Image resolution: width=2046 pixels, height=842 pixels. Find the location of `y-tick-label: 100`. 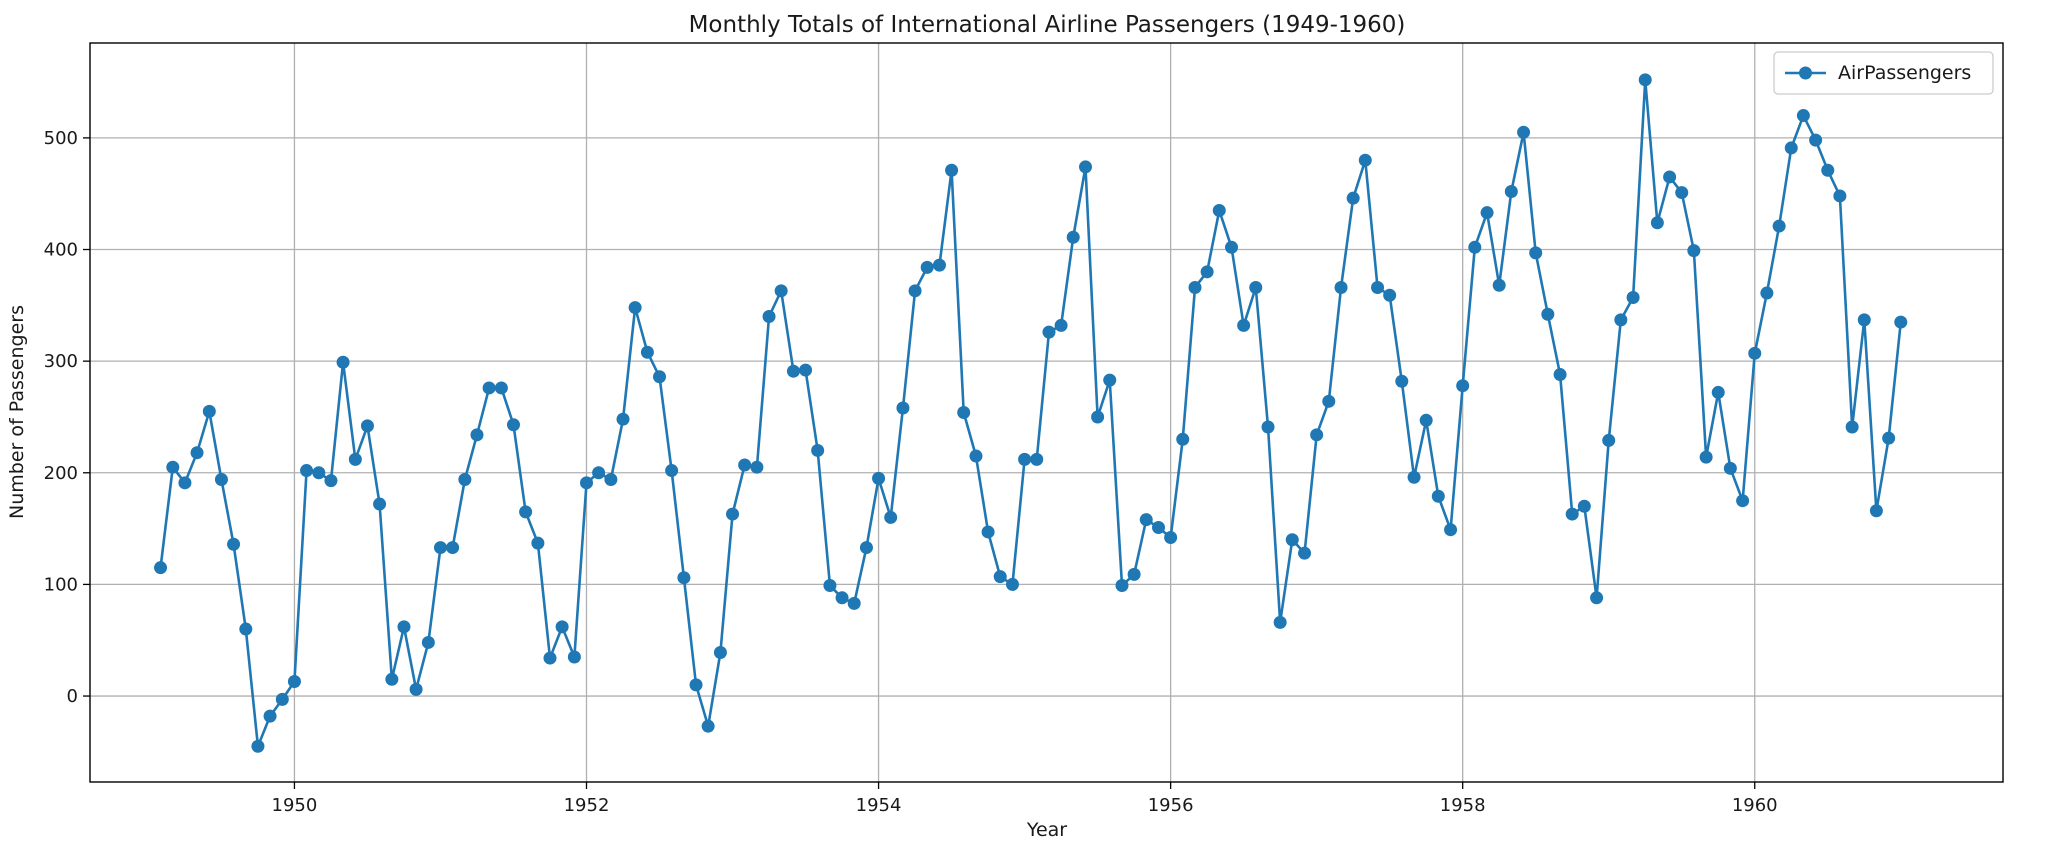

y-tick-label: 100 is located at coordinates (61, 584).